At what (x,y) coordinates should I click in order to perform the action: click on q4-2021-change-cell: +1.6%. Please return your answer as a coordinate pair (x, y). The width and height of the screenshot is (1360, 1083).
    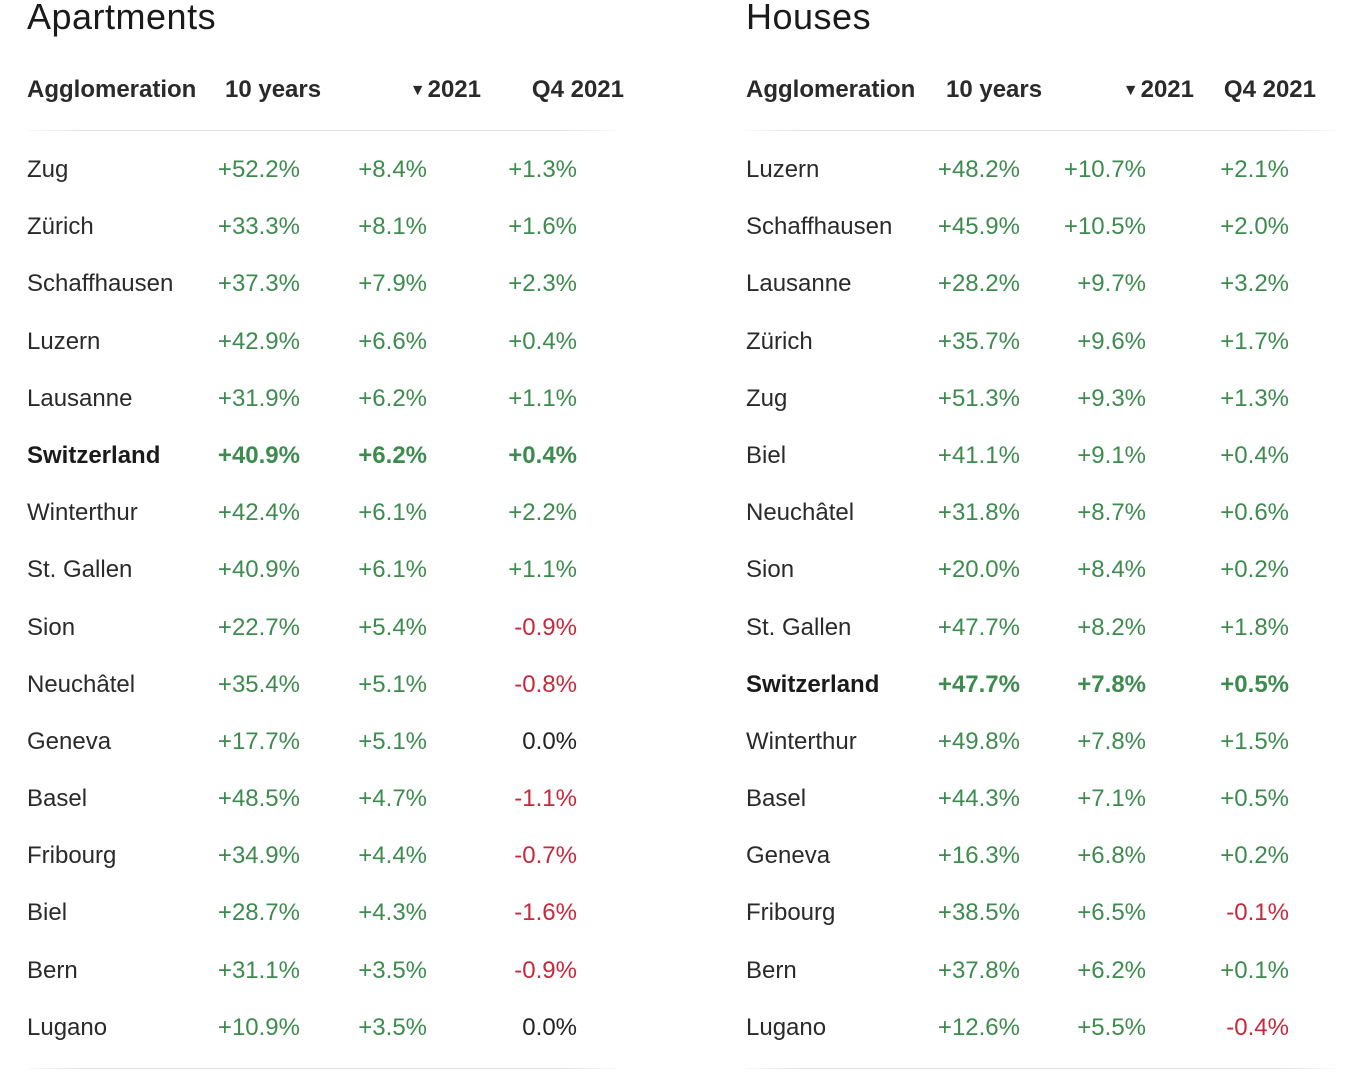
    Looking at the image, I should click on (542, 227).